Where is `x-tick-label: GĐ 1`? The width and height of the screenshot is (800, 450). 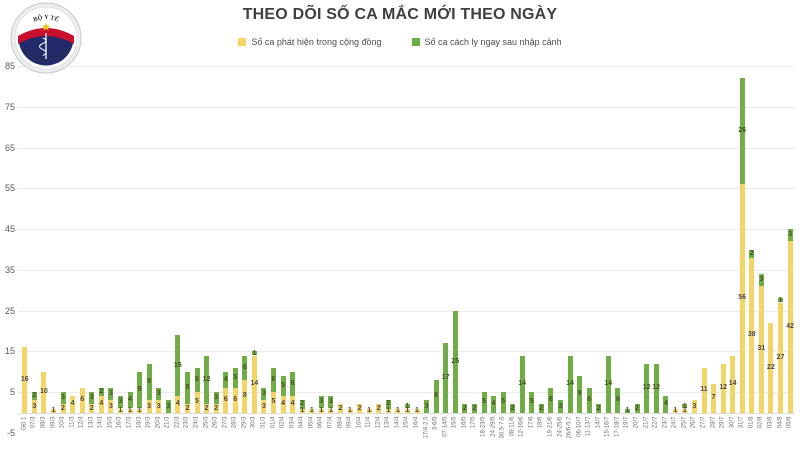
x-tick-label: GĐ 1 is located at coordinates (24, 423).